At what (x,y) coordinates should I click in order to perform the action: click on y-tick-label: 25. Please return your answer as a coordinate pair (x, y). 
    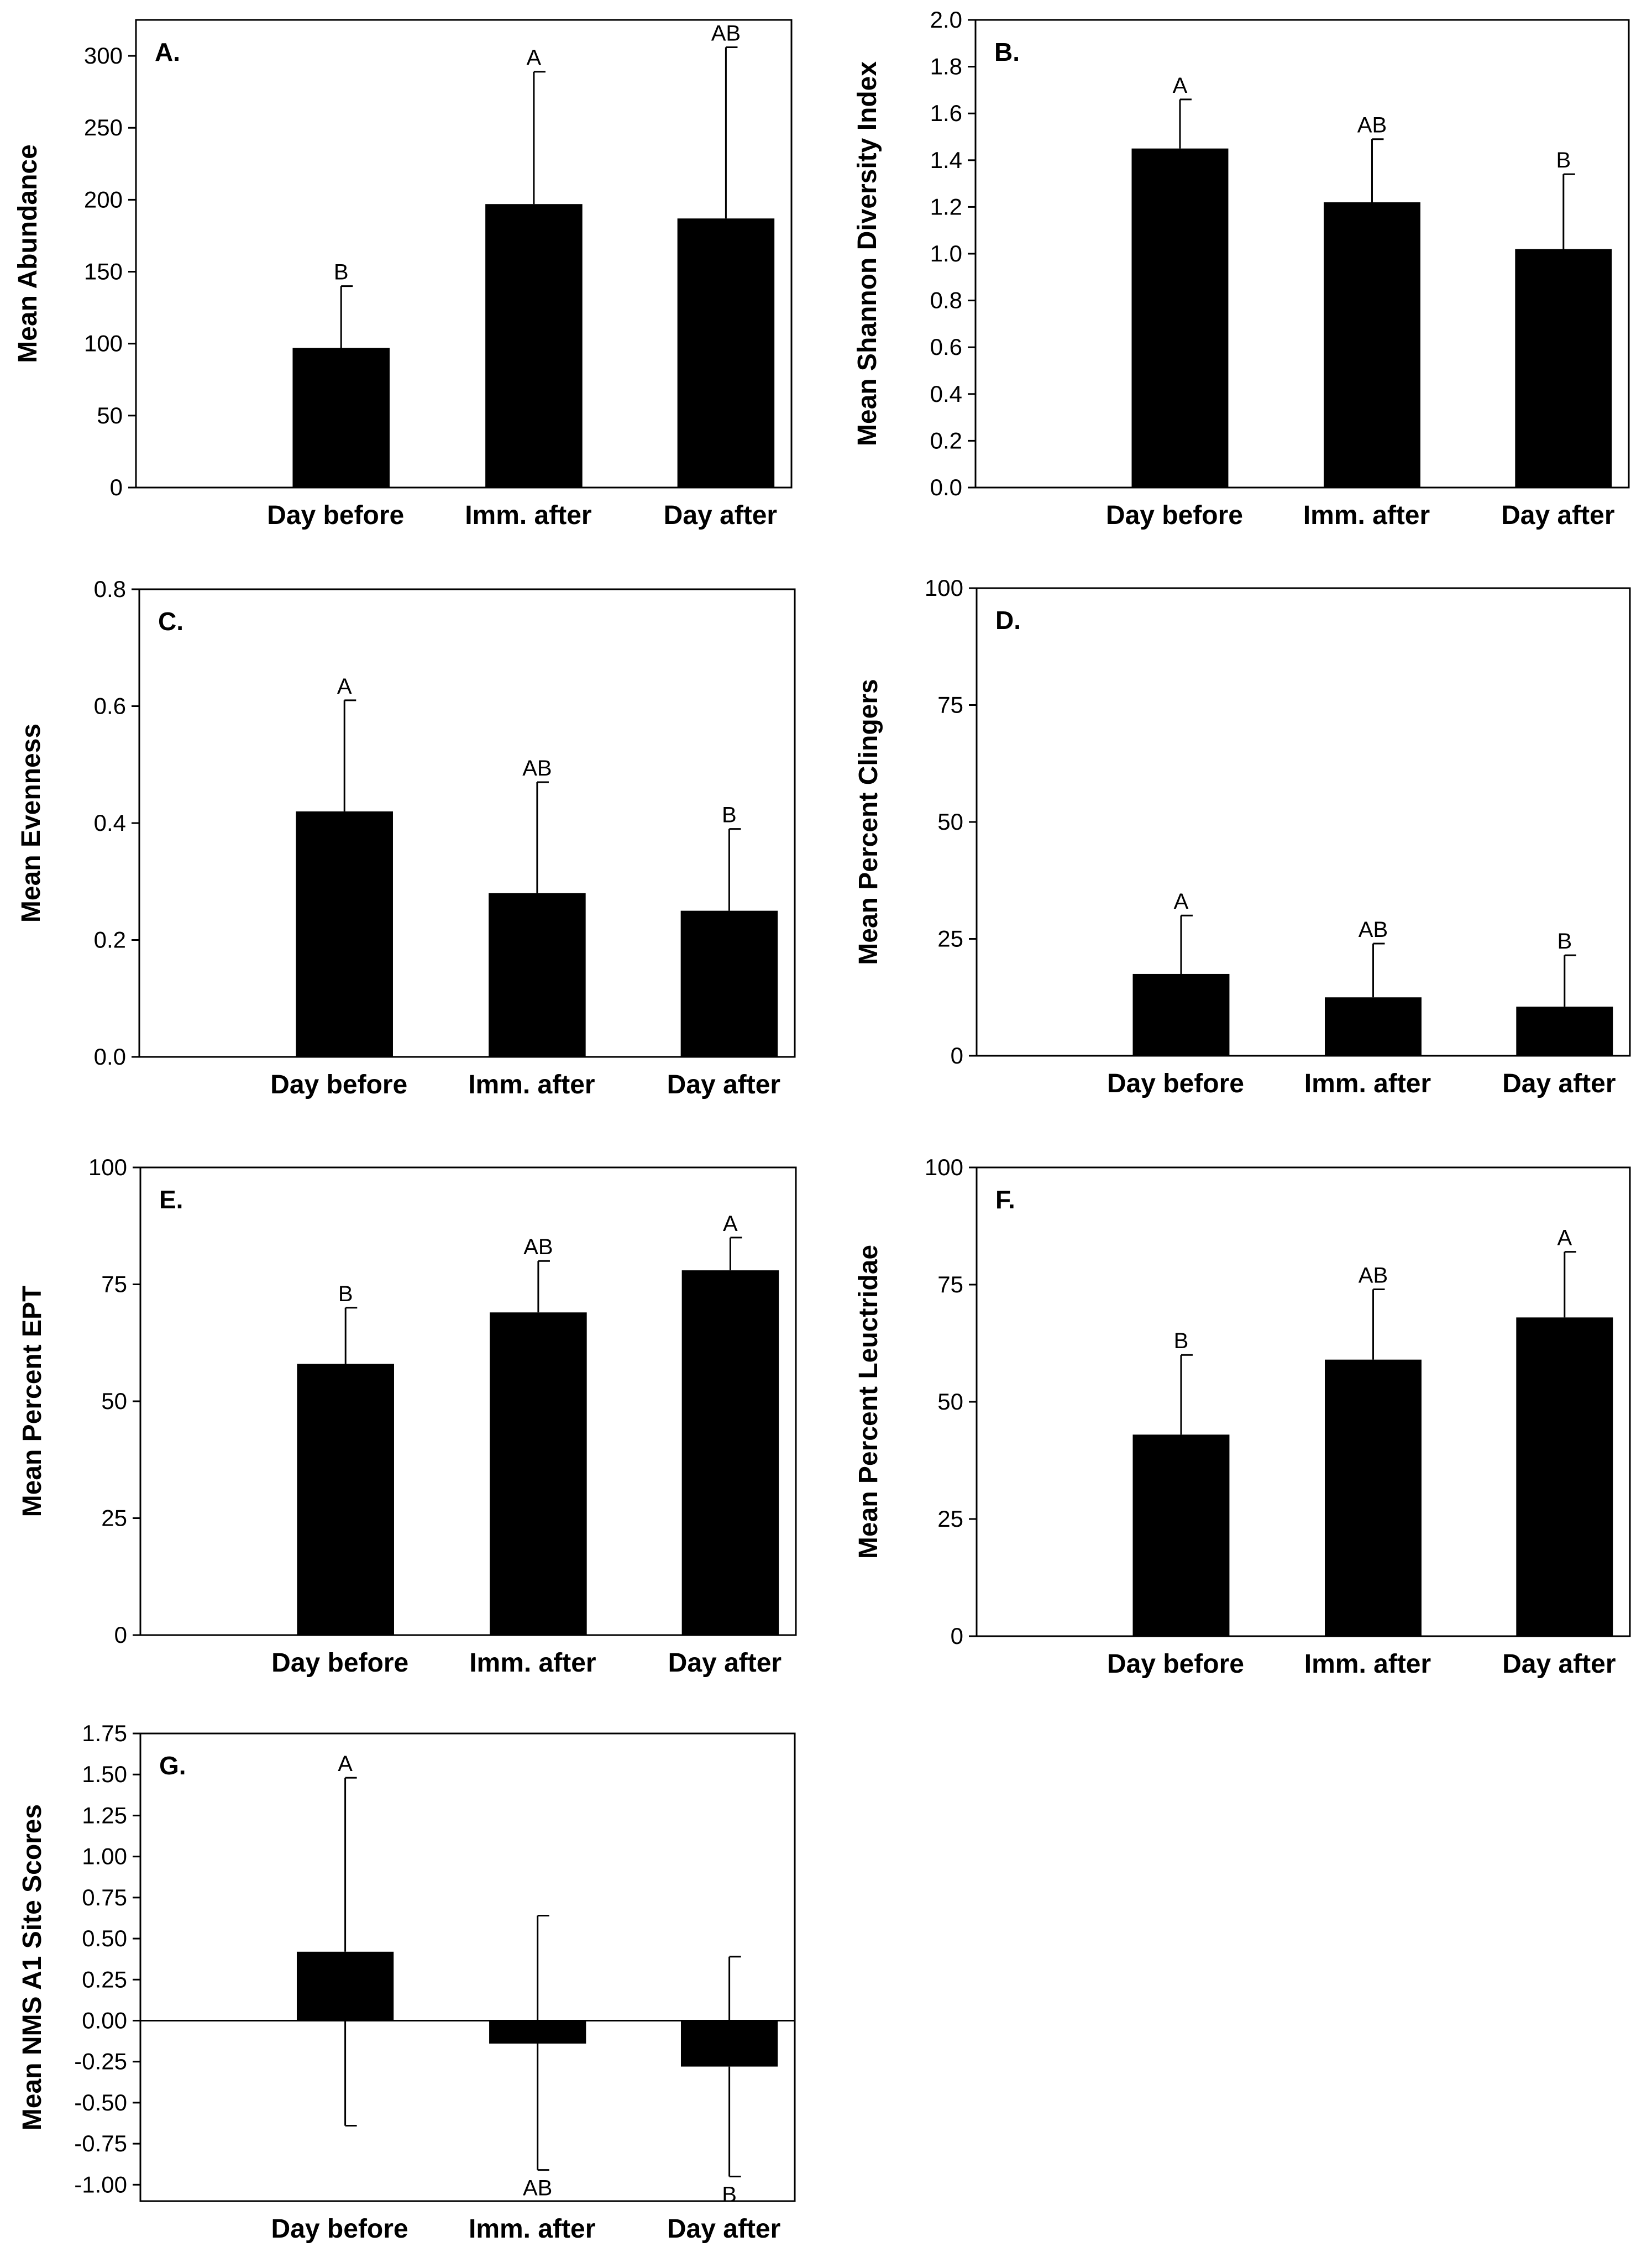
    Looking at the image, I should click on (950, 939).